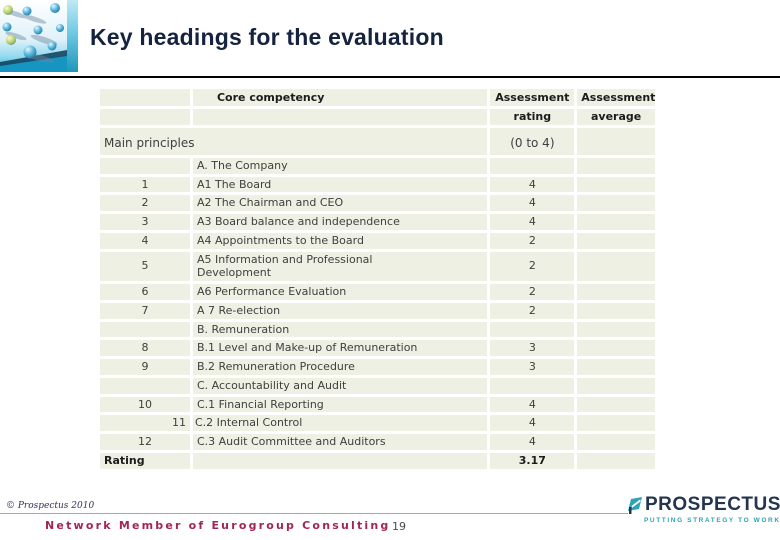  Describe the element at coordinates (635, 505) in the screenshot. I see `flag-icon` at that location.